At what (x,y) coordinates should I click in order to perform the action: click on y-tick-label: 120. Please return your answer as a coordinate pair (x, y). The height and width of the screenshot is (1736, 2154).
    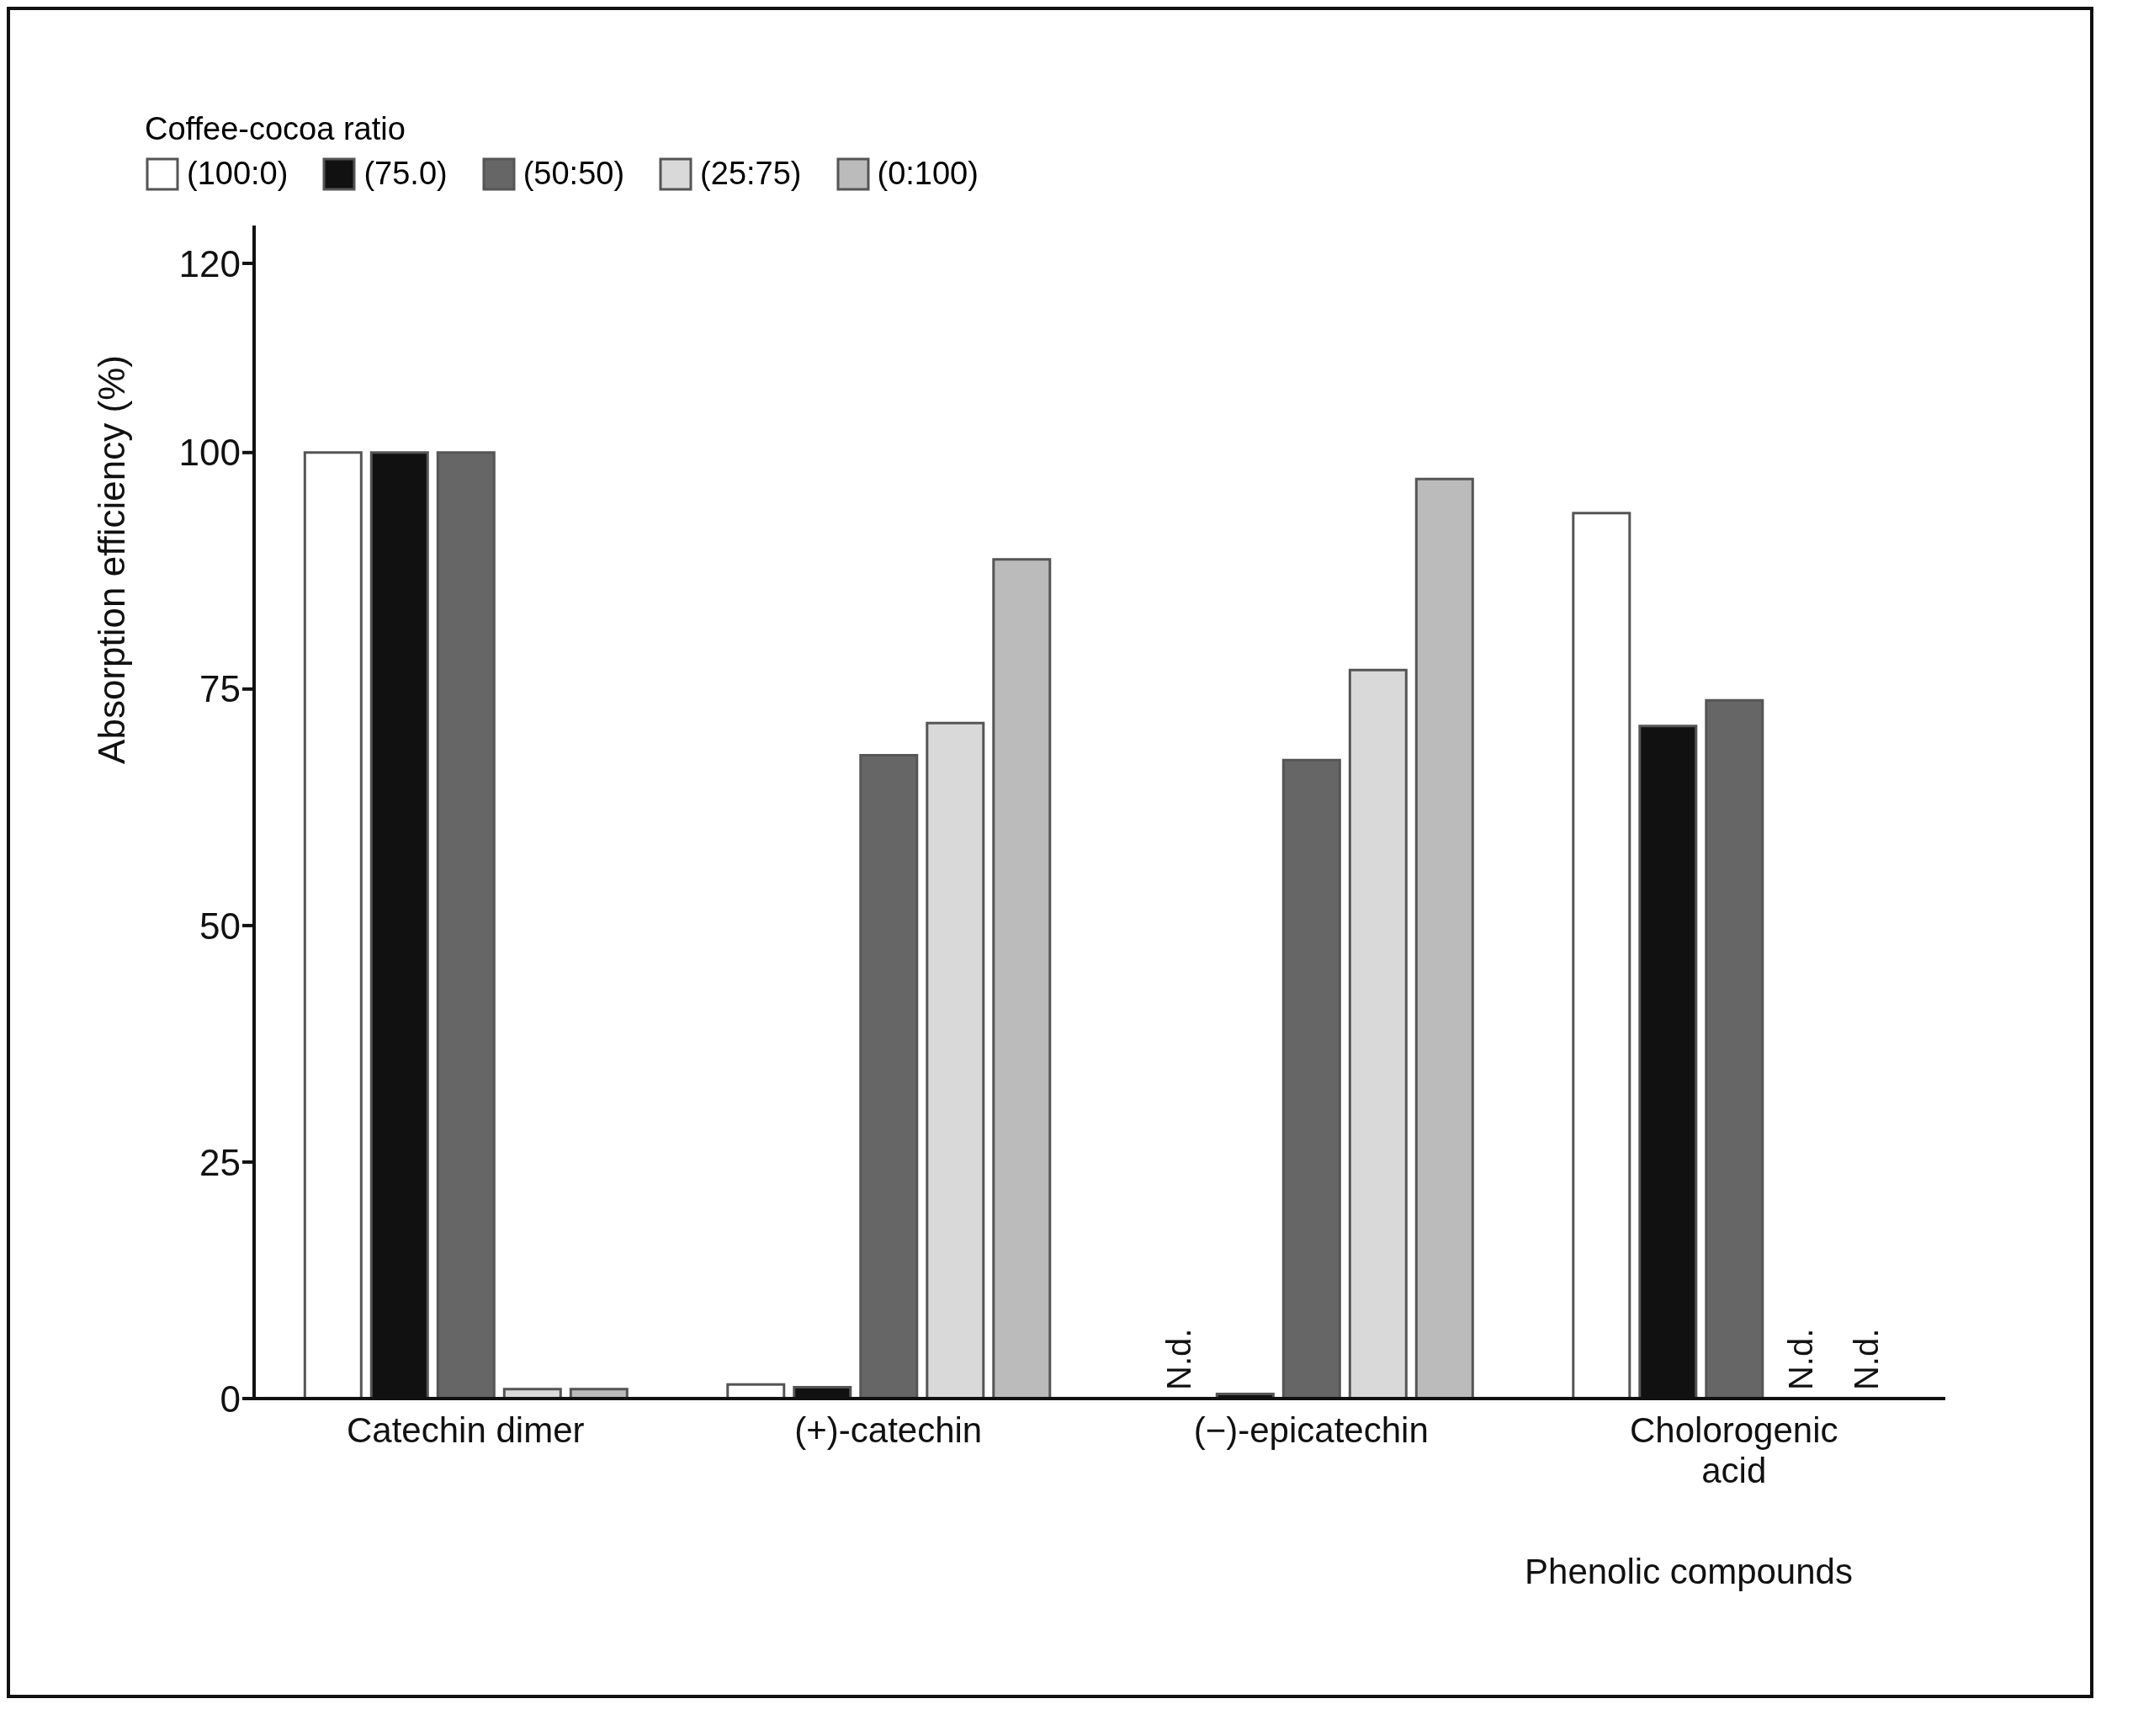
    Looking at the image, I should click on (209, 263).